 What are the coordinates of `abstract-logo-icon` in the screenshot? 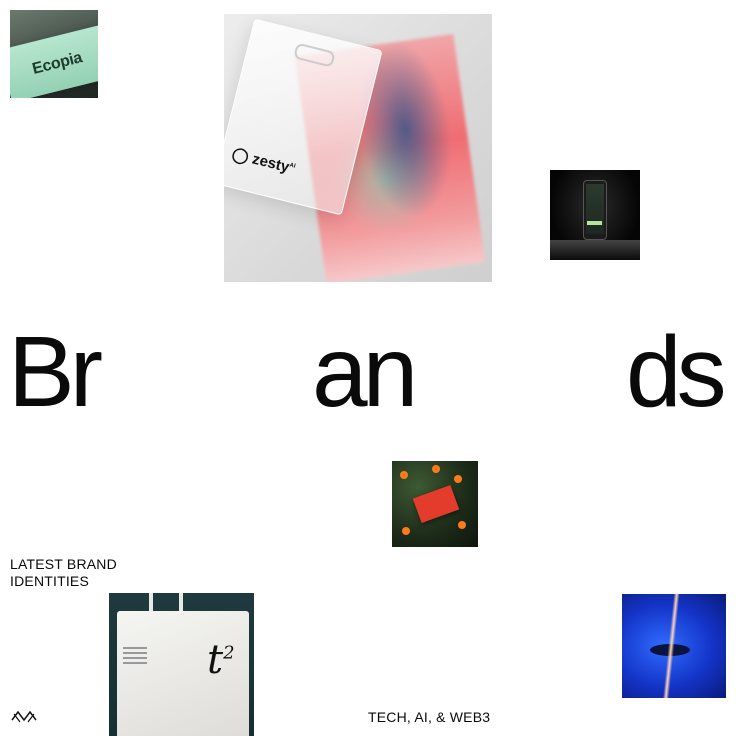 It's located at (24, 716).